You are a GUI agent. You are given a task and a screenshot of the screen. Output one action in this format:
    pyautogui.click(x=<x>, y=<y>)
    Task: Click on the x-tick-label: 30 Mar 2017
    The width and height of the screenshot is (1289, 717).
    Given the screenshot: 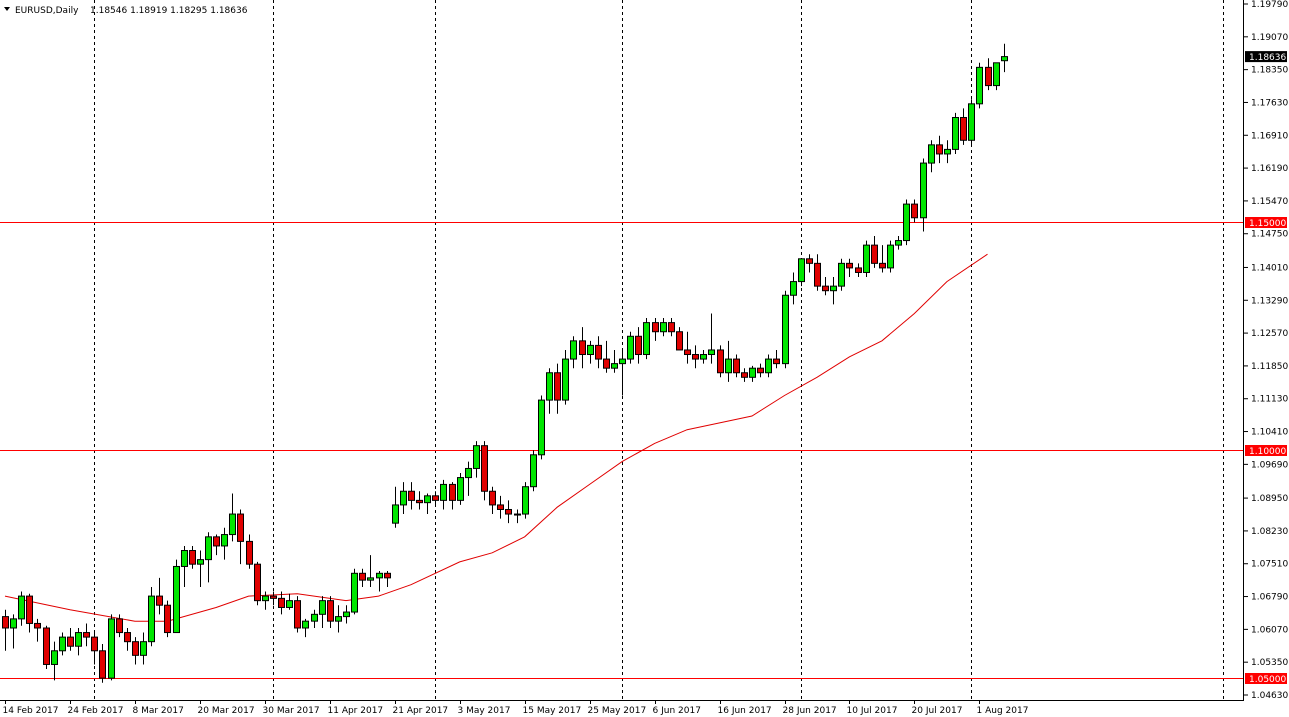 What is the action you would take?
    pyautogui.click(x=291, y=711)
    